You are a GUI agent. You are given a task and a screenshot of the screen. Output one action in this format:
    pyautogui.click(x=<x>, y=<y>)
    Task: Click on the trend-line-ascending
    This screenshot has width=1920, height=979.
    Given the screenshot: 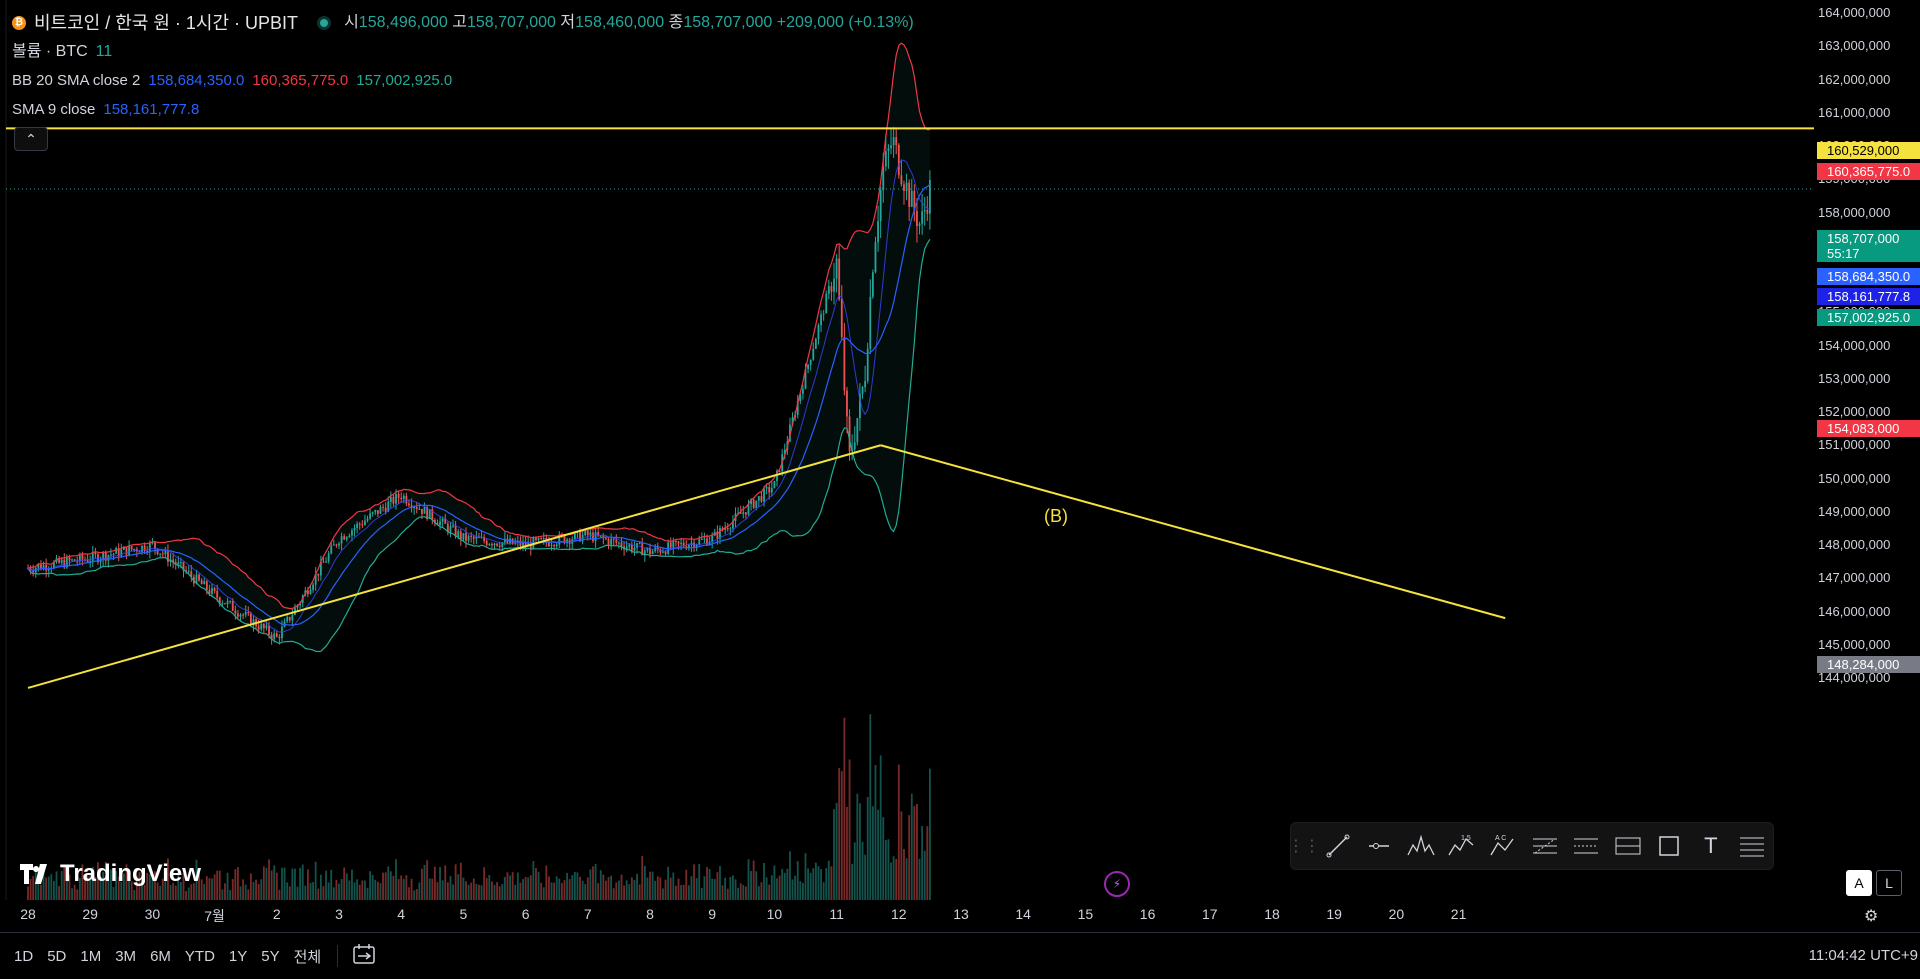 What is the action you would take?
    pyautogui.click(x=454, y=566)
    